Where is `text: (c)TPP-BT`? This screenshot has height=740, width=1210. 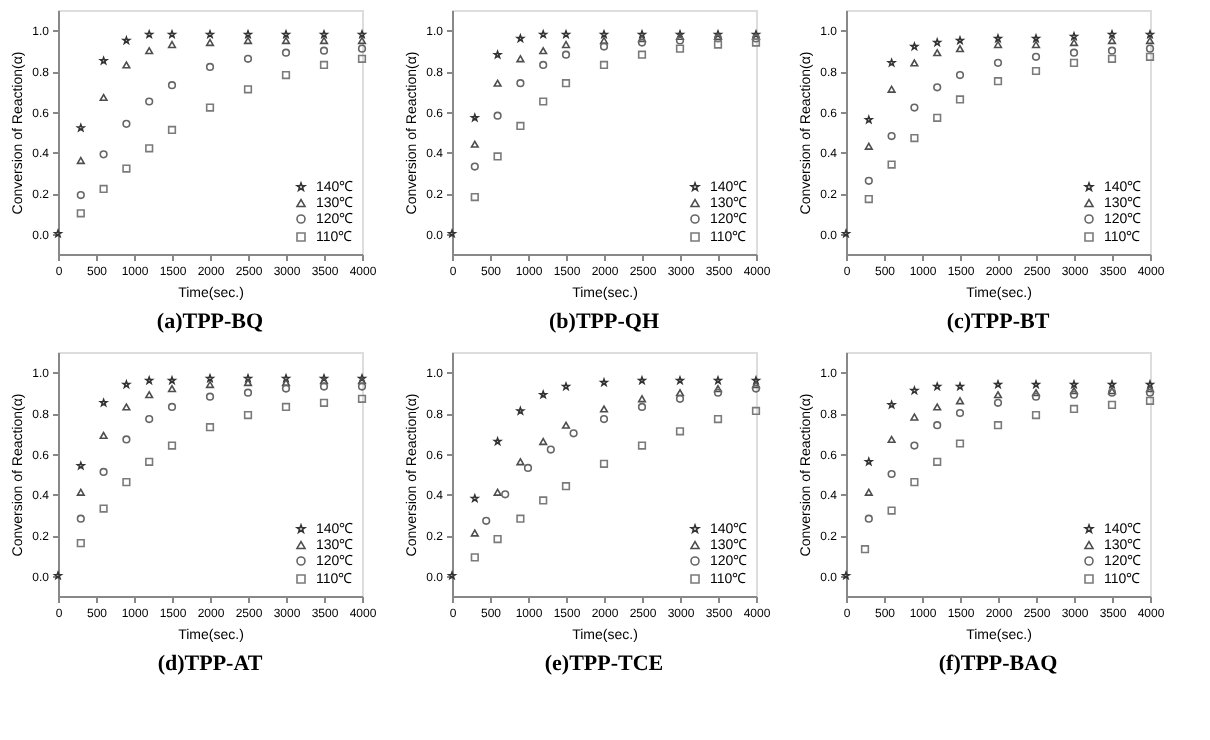
text: (c)TPP-BT is located at coordinates (998, 322).